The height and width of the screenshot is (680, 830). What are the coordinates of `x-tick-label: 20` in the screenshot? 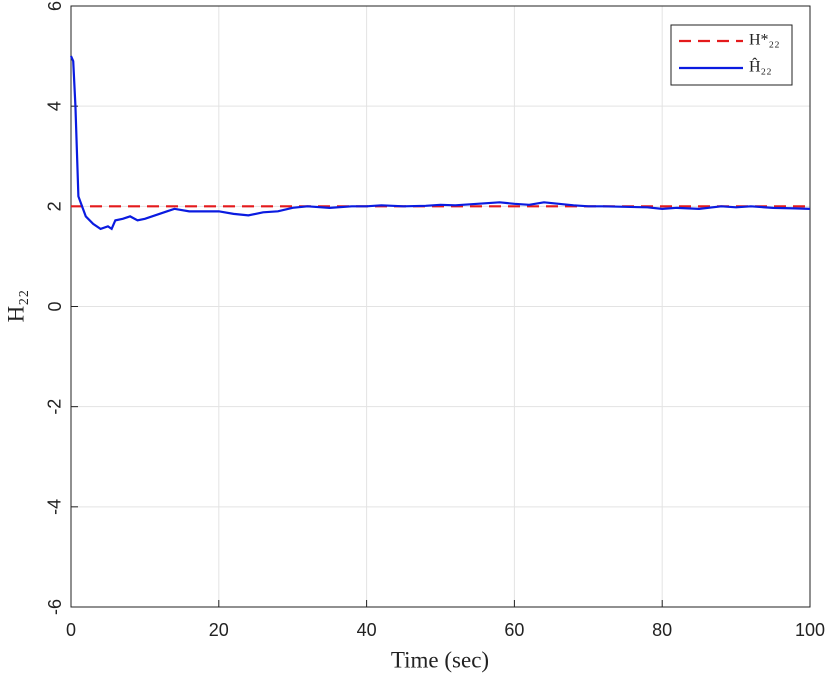 It's located at (219, 630).